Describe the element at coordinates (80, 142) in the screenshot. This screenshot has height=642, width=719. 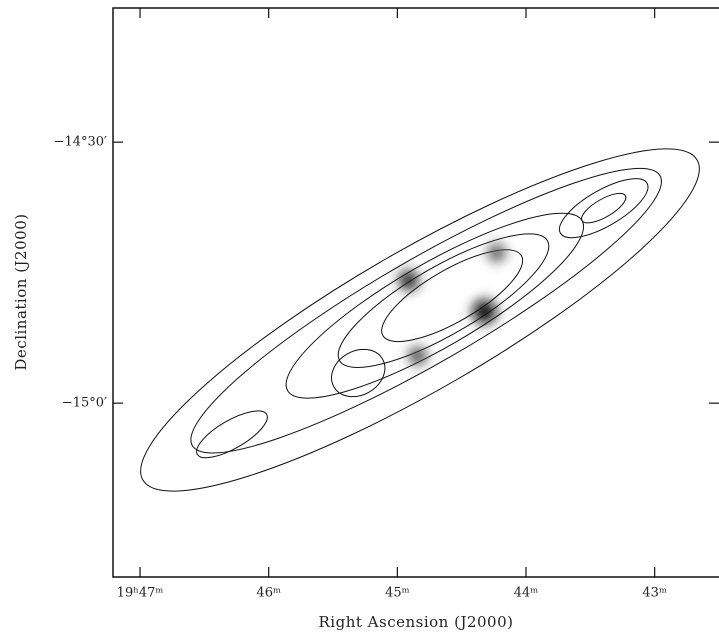
I see `y-tick-label: −14°30′` at that location.